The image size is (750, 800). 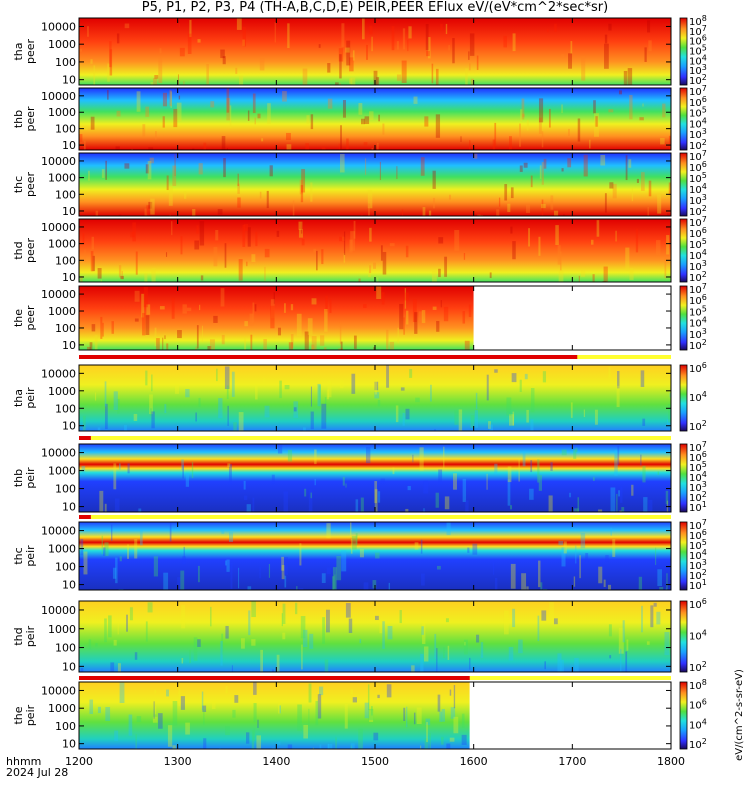 I want to click on panel-species-label: peer, so click(x=30, y=185).